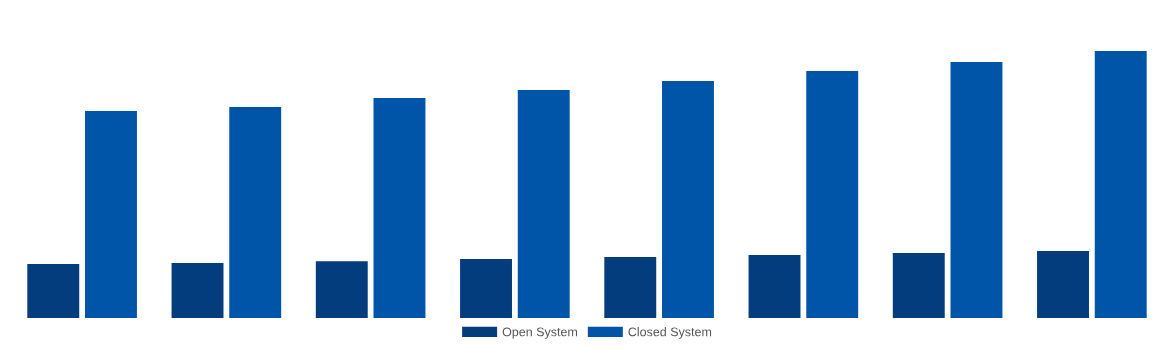 This screenshot has width=1174, height=350. I want to click on legend-label: Closed System, so click(670, 333).